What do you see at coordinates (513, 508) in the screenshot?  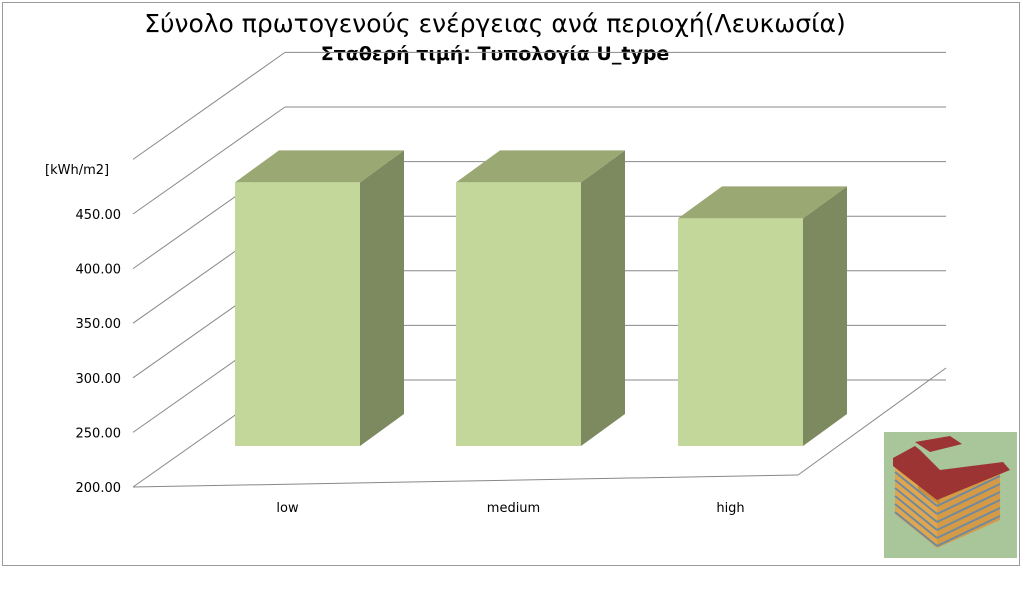 I see `x-category-label: medium` at bounding box center [513, 508].